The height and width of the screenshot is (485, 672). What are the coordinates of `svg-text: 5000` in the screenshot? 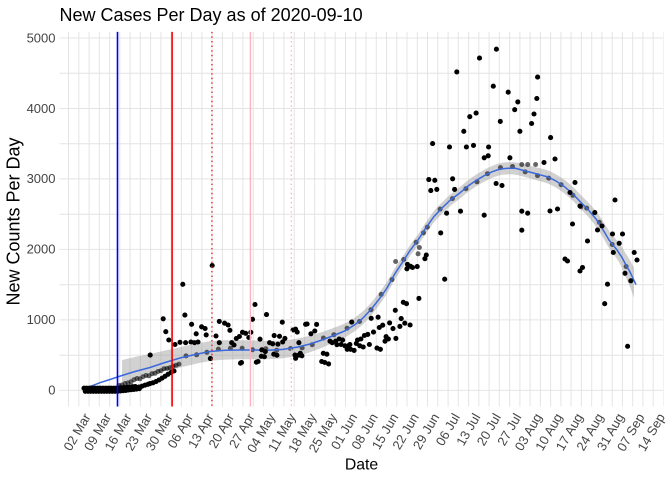 It's located at (41, 37).